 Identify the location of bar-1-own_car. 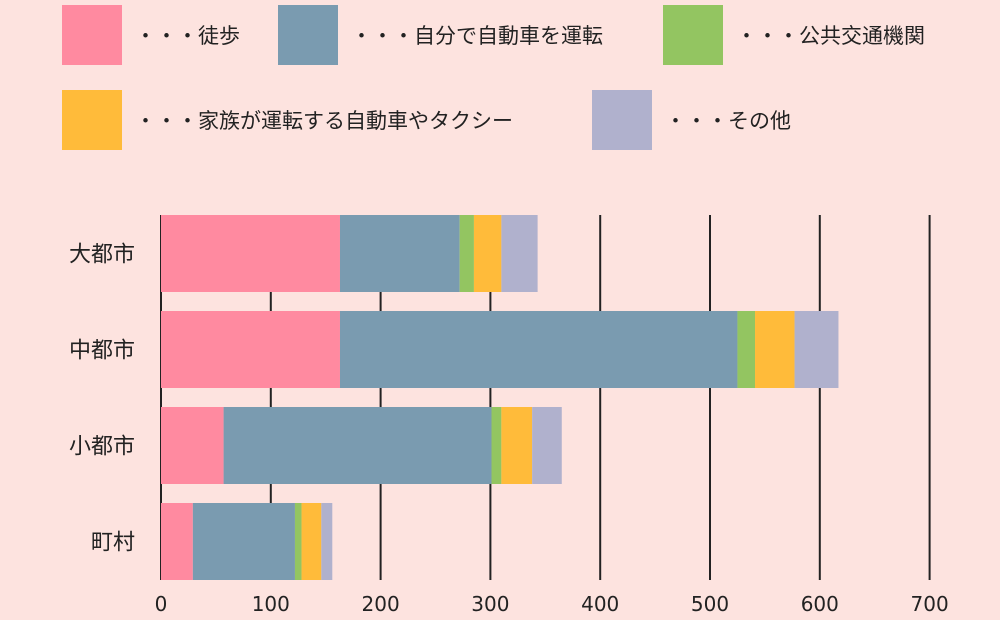
(538, 349).